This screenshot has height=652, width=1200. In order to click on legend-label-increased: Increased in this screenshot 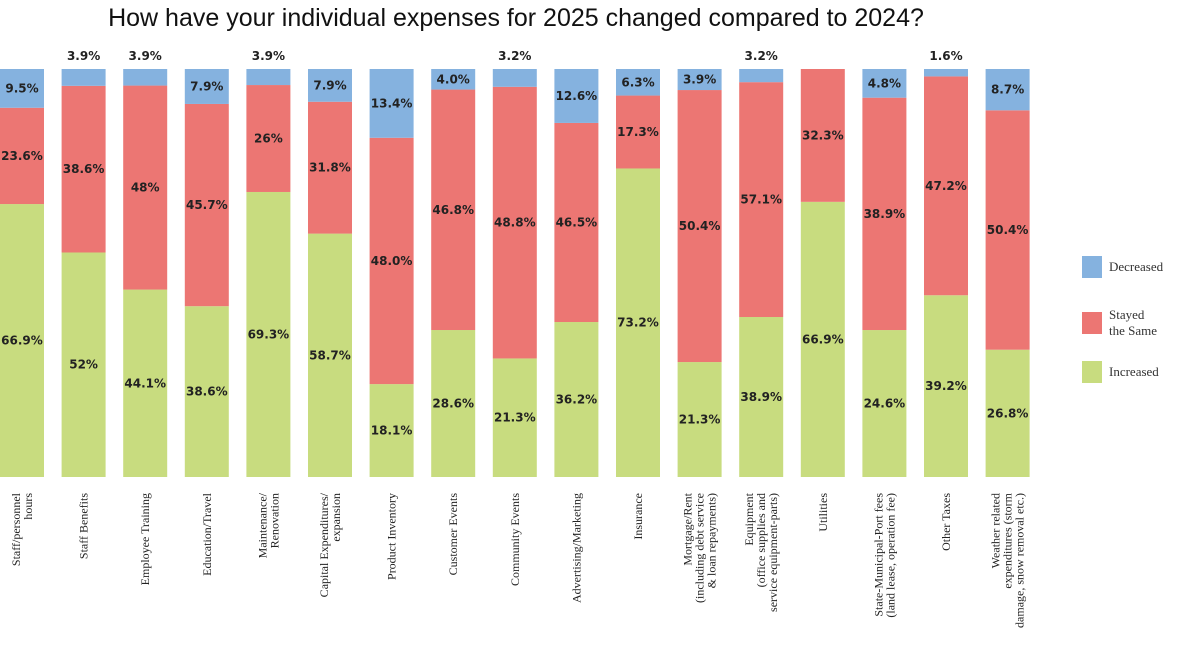, I will do `click(1134, 371)`.